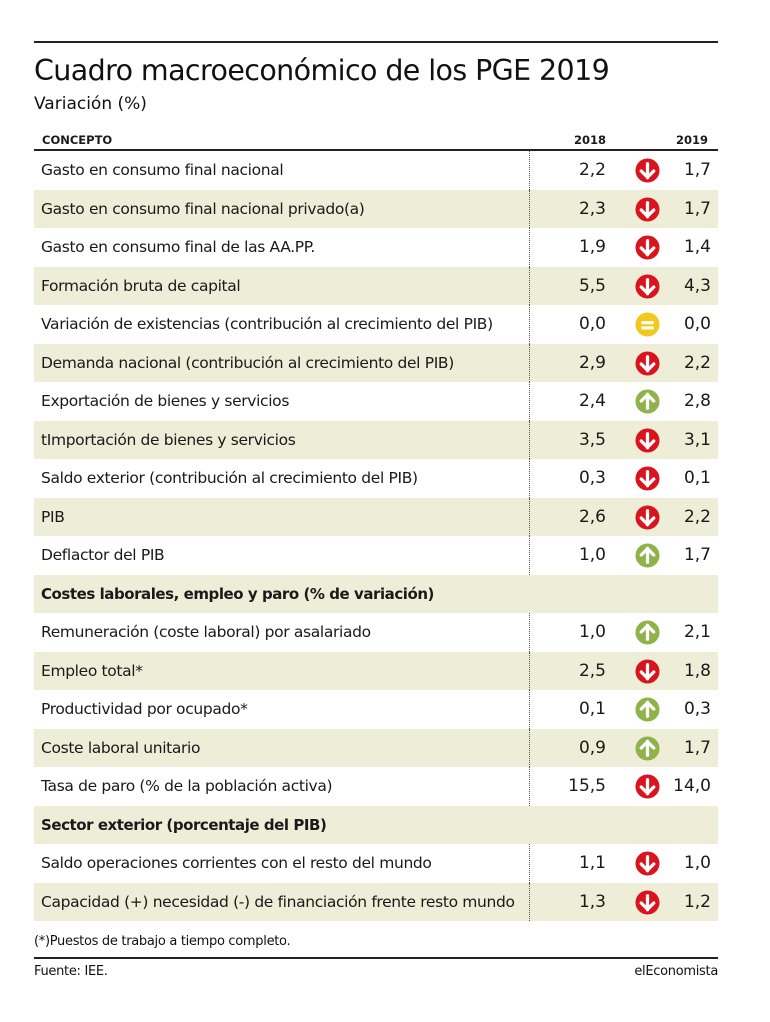 Image resolution: width=770 pixels, height=1022 pixels. I want to click on header-2018: 2018, so click(589, 140).